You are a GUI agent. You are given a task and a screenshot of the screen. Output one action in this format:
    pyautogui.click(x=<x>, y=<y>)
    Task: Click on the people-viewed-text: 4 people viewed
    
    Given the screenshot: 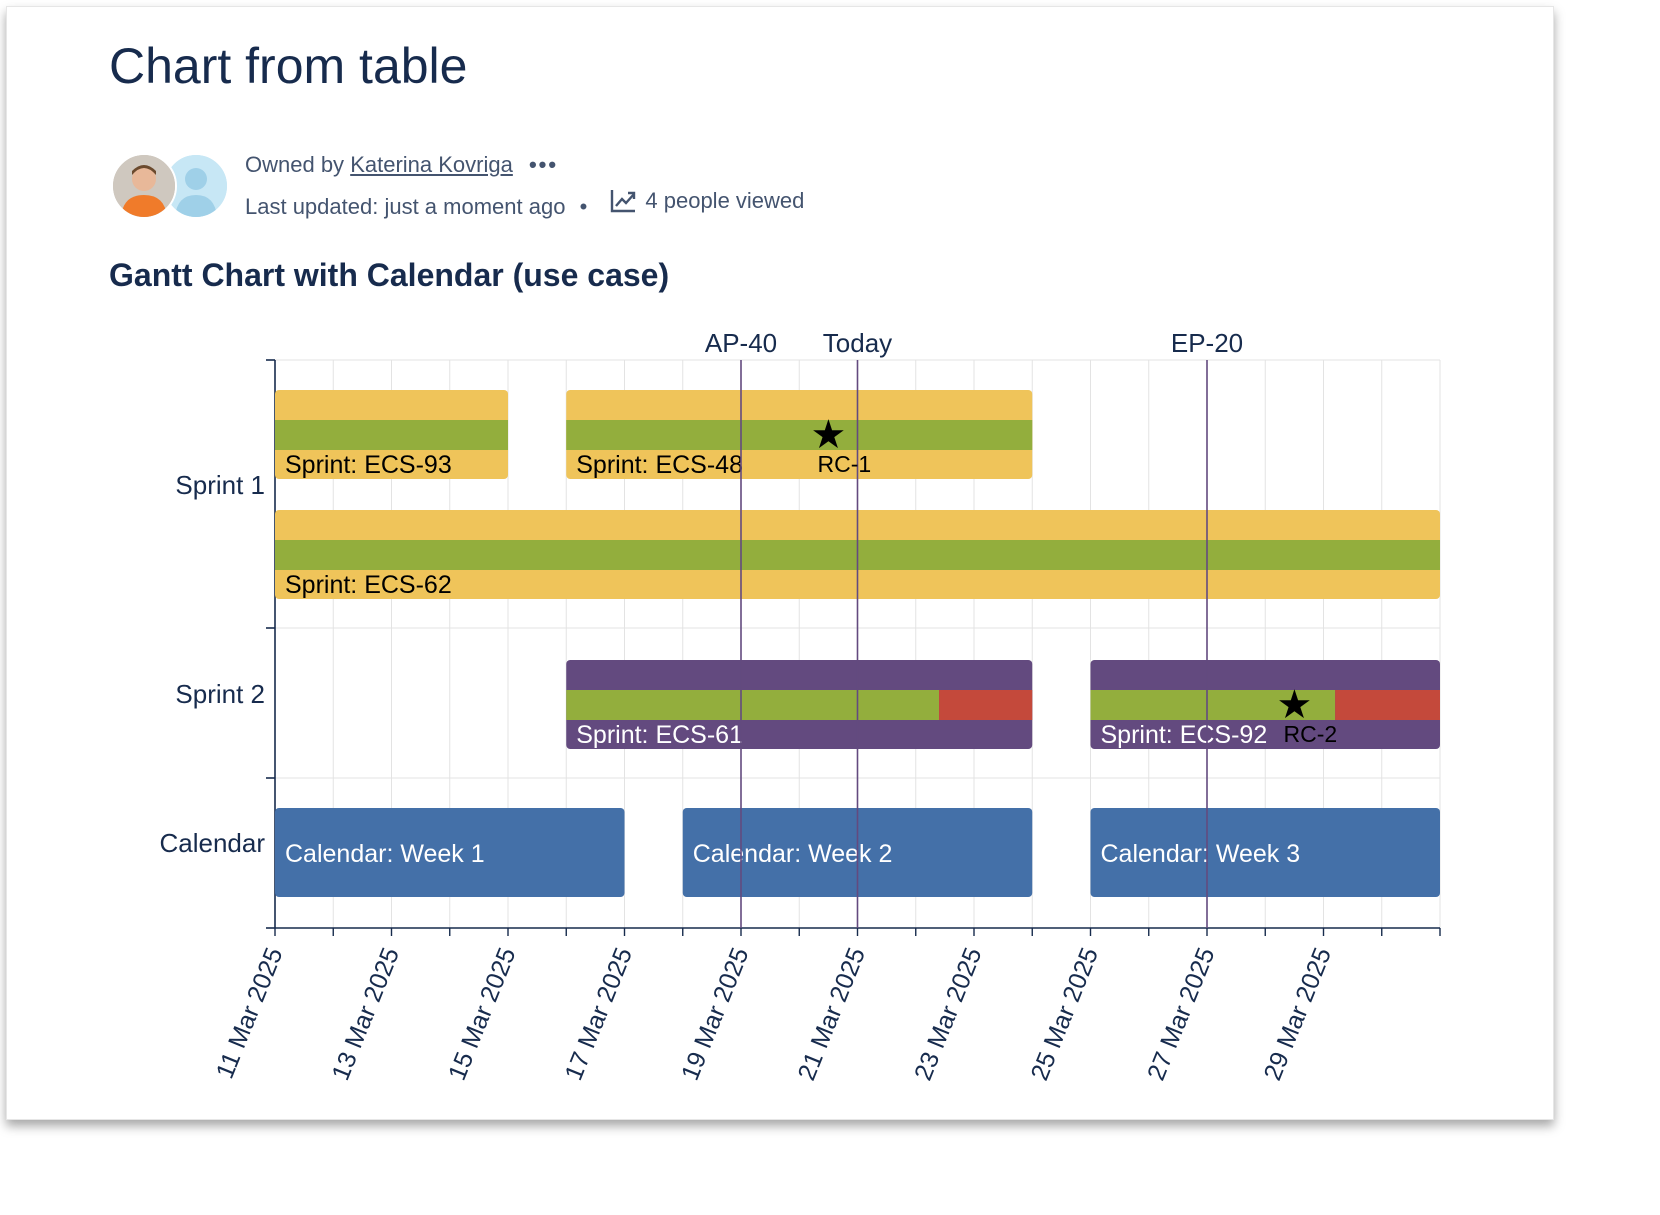 What is the action you would take?
    pyautogui.click(x=725, y=200)
    